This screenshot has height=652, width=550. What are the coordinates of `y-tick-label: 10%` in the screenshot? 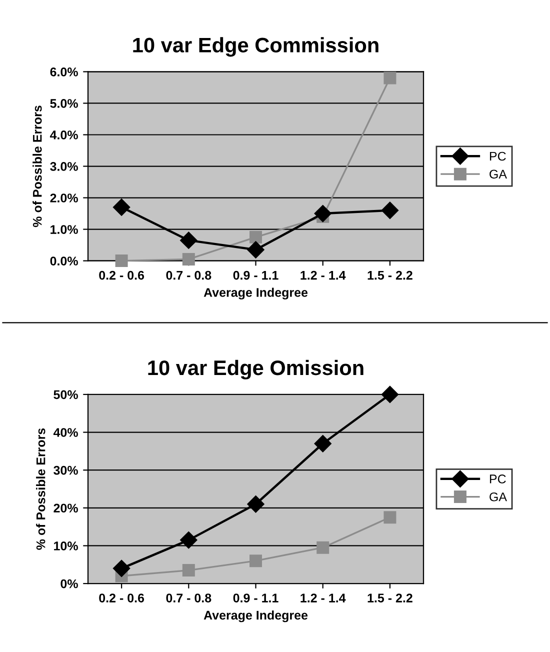 It's located at (66, 546).